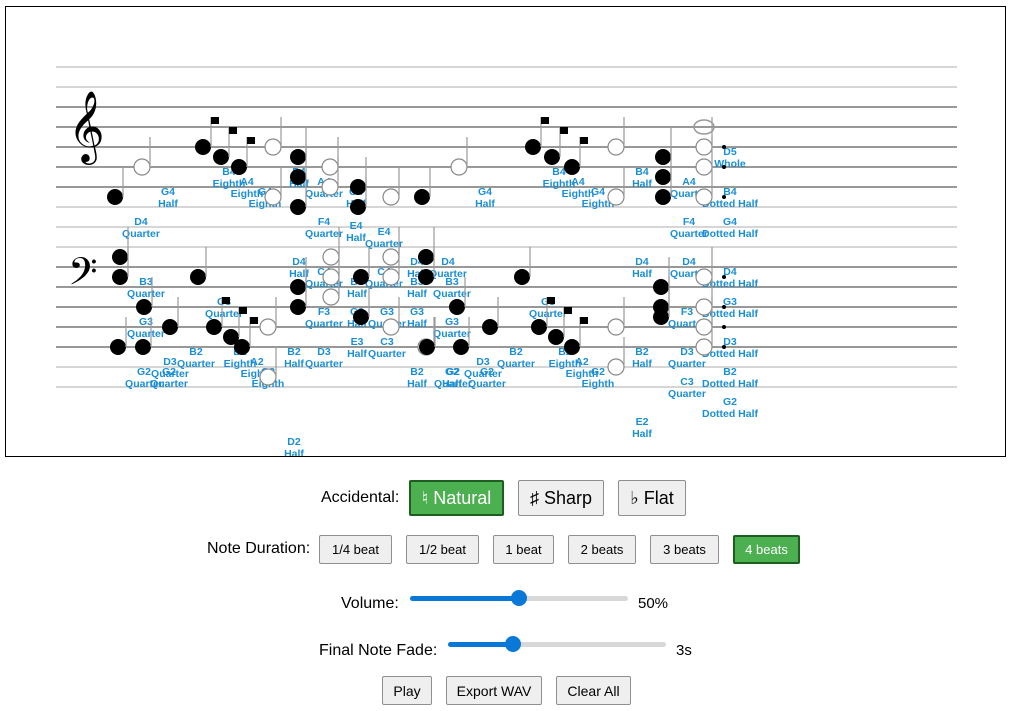 Image resolution: width=1017 pixels, height=711 pixels. What do you see at coordinates (387, 342) in the screenshot?
I see `note-pitch-label: C3` at bounding box center [387, 342].